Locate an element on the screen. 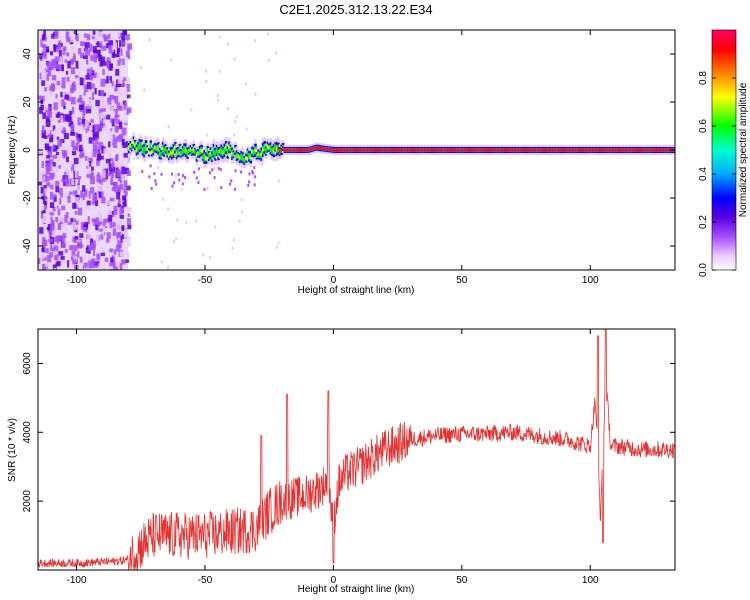  colorbar-tick-label: 0.4 is located at coordinates (703, 174).